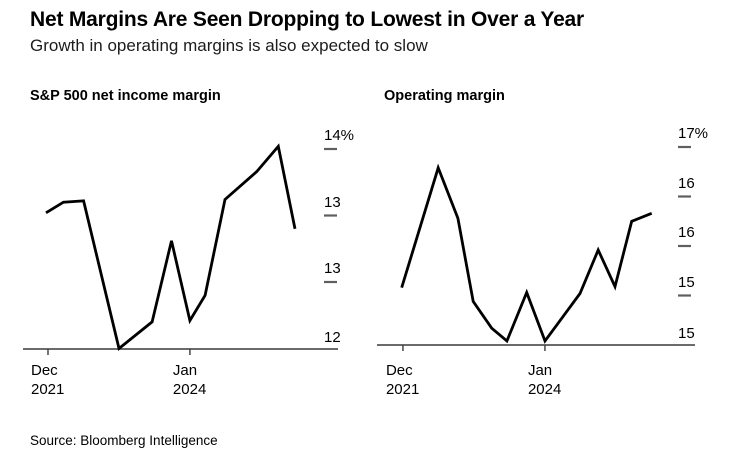  I want to click on right-chart-title: Operating margin, so click(444, 96).